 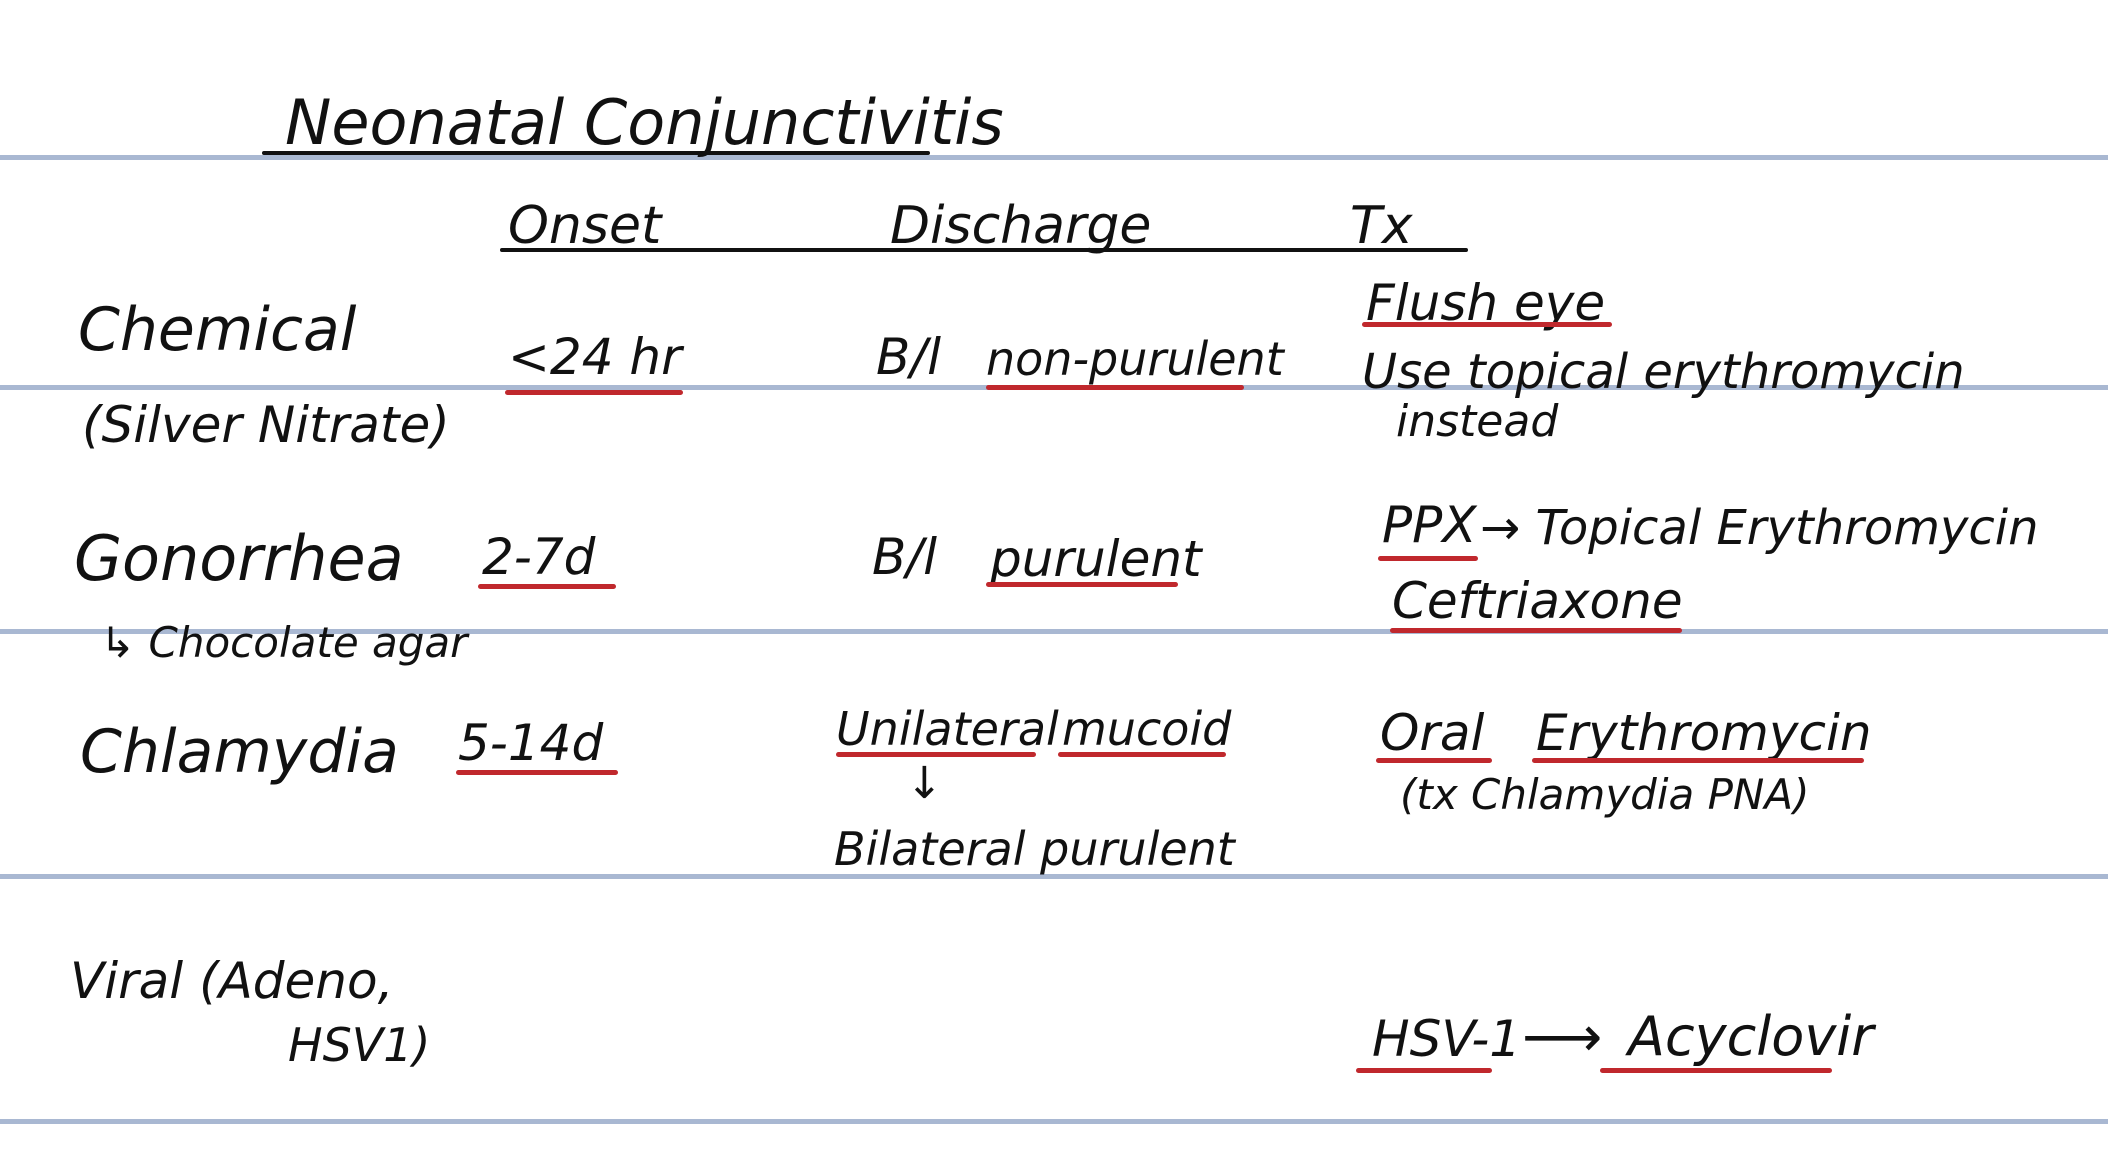 What do you see at coordinates (1751, 1036) in the screenshot?
I see `row-viral-tx-2: Acyclovir` at bounding box center [1751, 1036].